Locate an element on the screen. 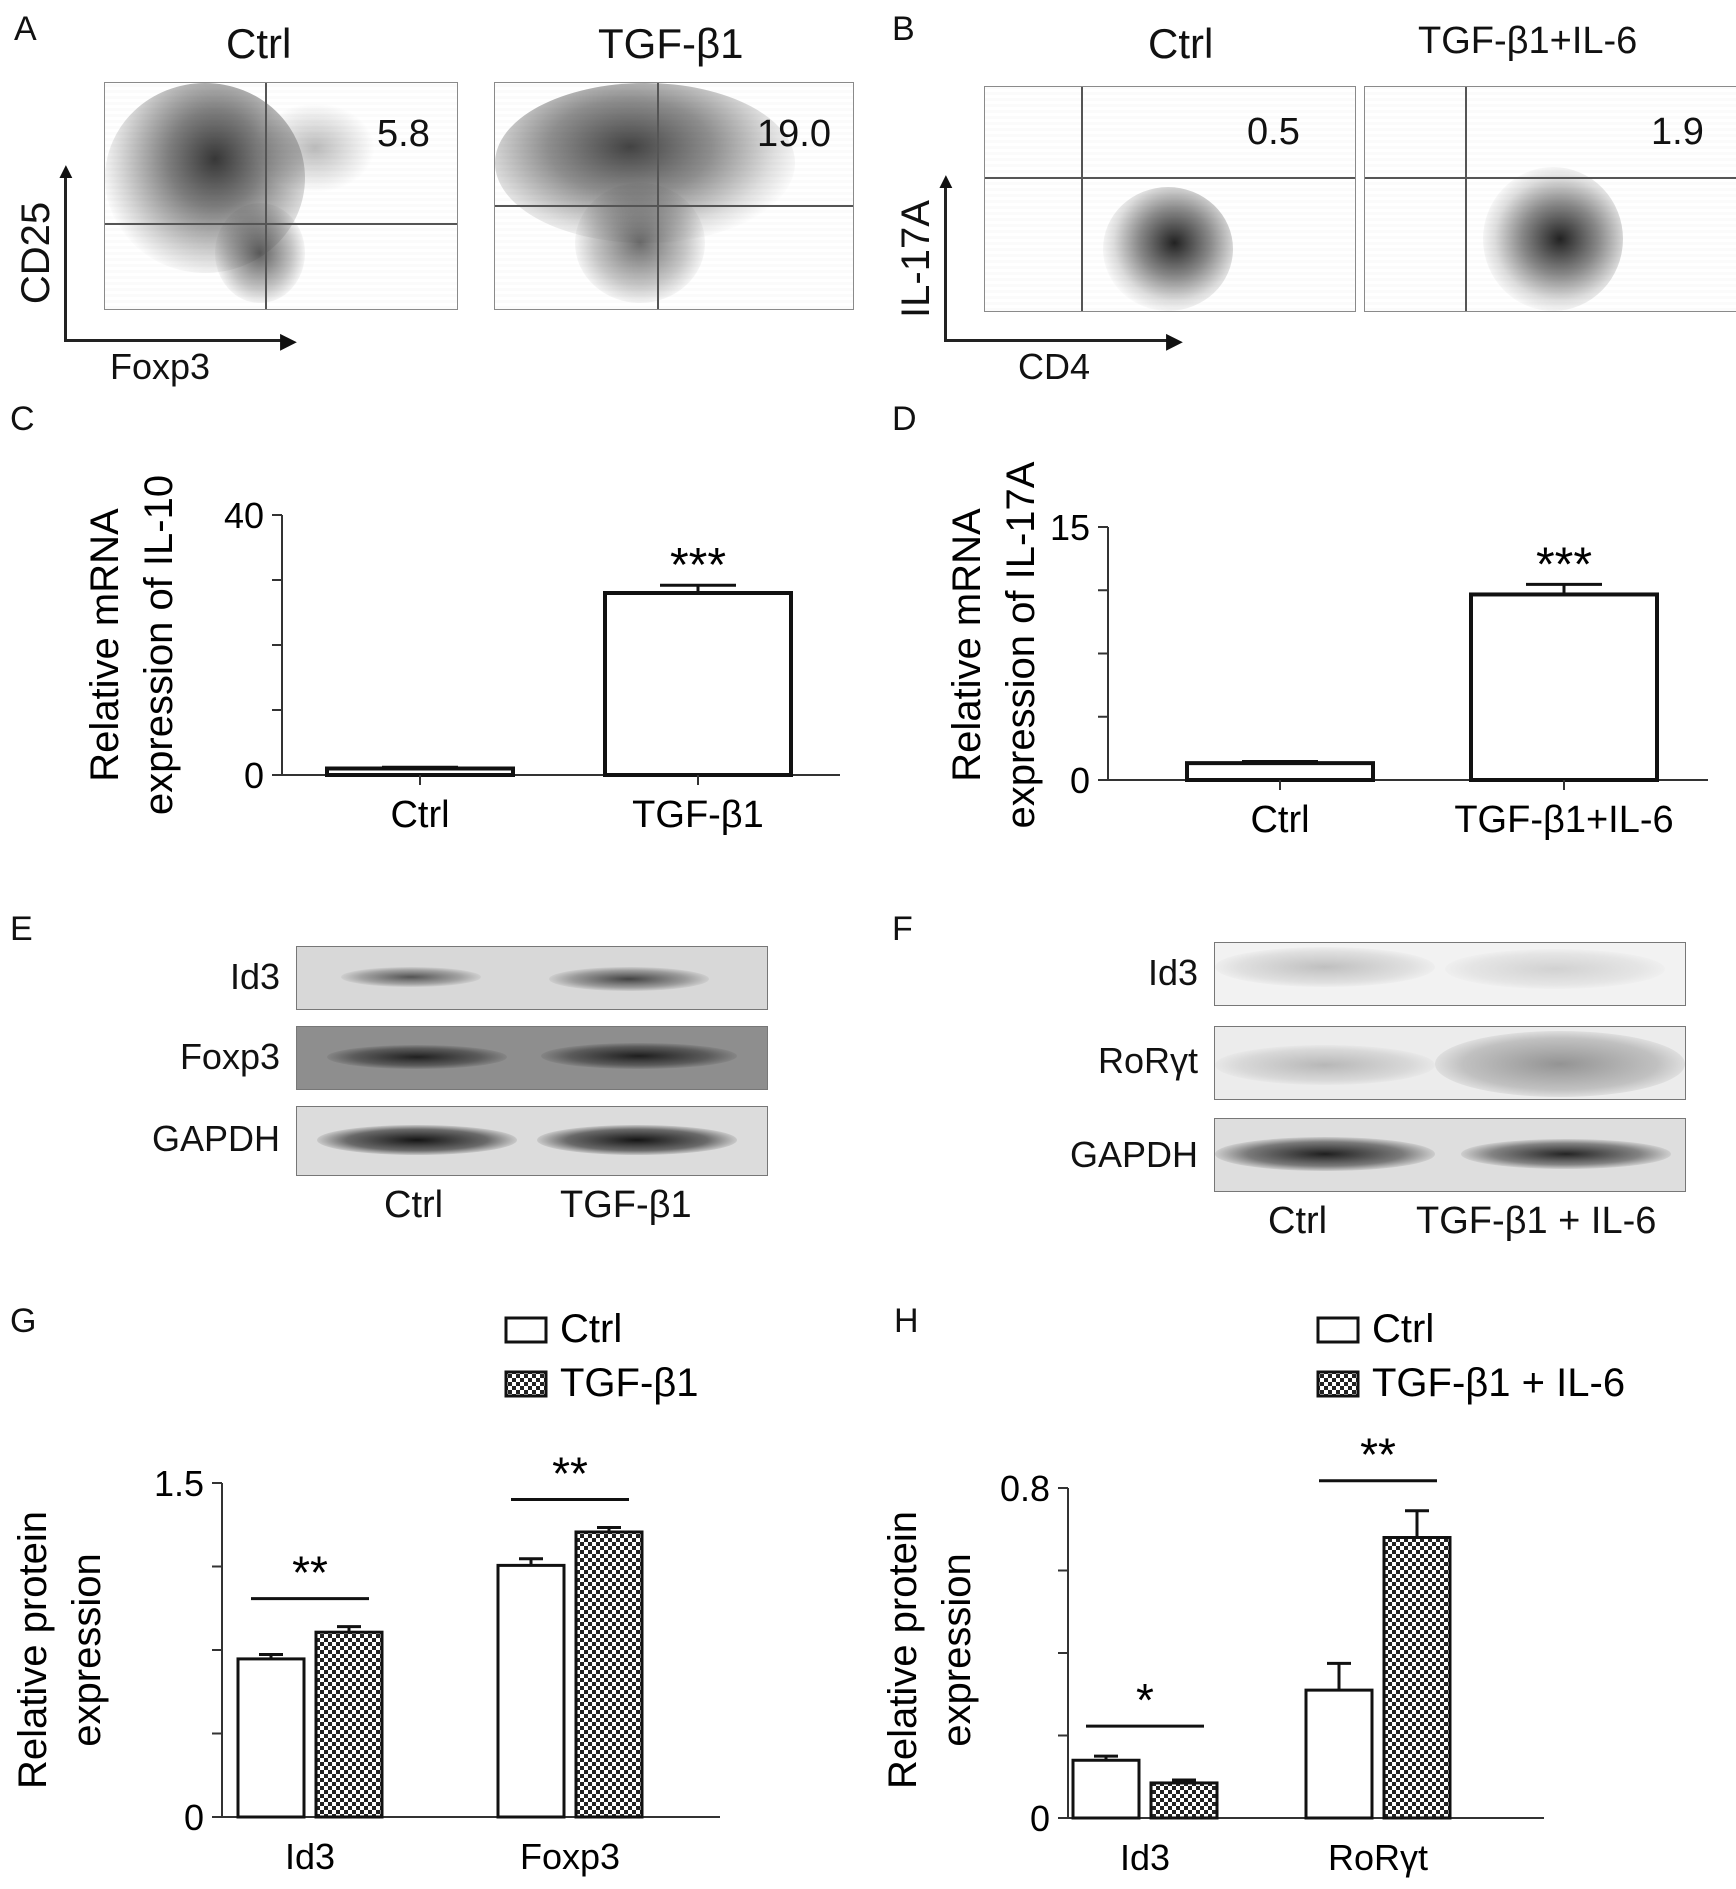  flow-plot-tgf: 19.0 is located at coordinates (674, 196).